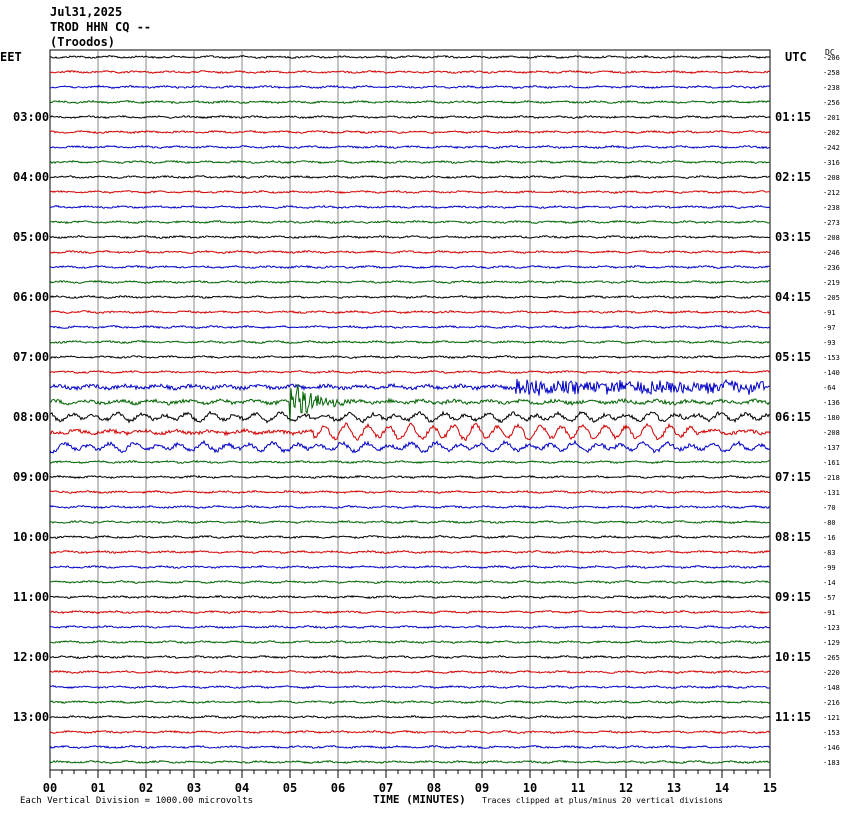 The image size is (850, 814). Describe the element at coordinates (831, 463) in the screenshot. I see `dc-offset-label: -161` at that location.